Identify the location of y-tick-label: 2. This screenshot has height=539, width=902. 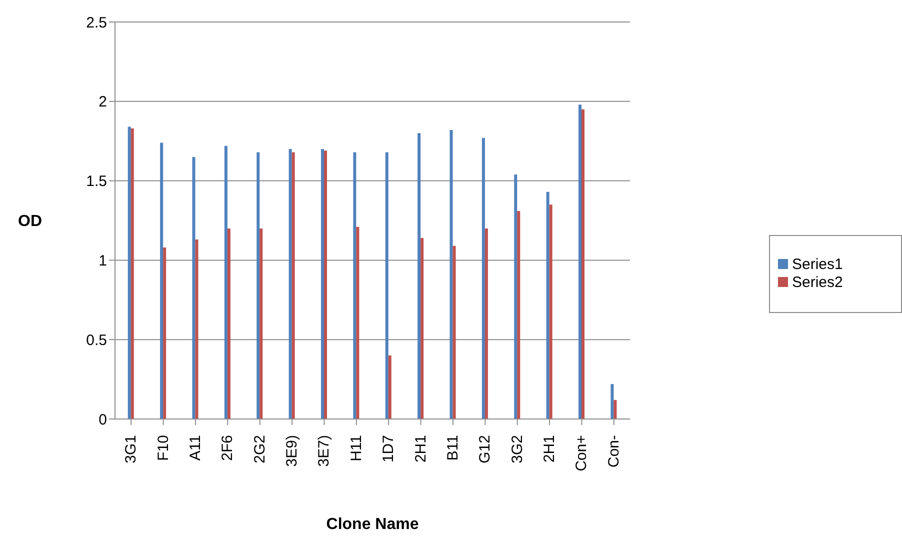
(102, 102).